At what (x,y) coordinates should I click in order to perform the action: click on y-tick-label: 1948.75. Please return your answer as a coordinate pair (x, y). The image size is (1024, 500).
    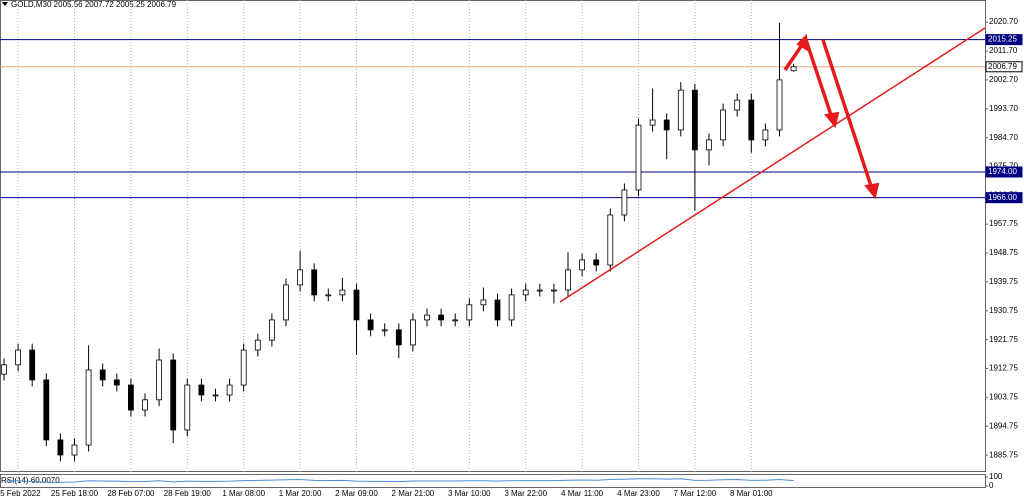
    Looking at the image, I should click on (1003, 252).